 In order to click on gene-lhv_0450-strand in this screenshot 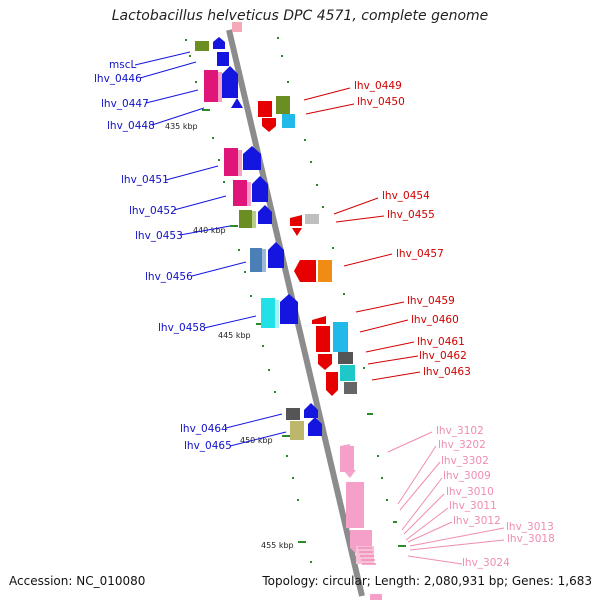, I will do `click(288, 121)`.